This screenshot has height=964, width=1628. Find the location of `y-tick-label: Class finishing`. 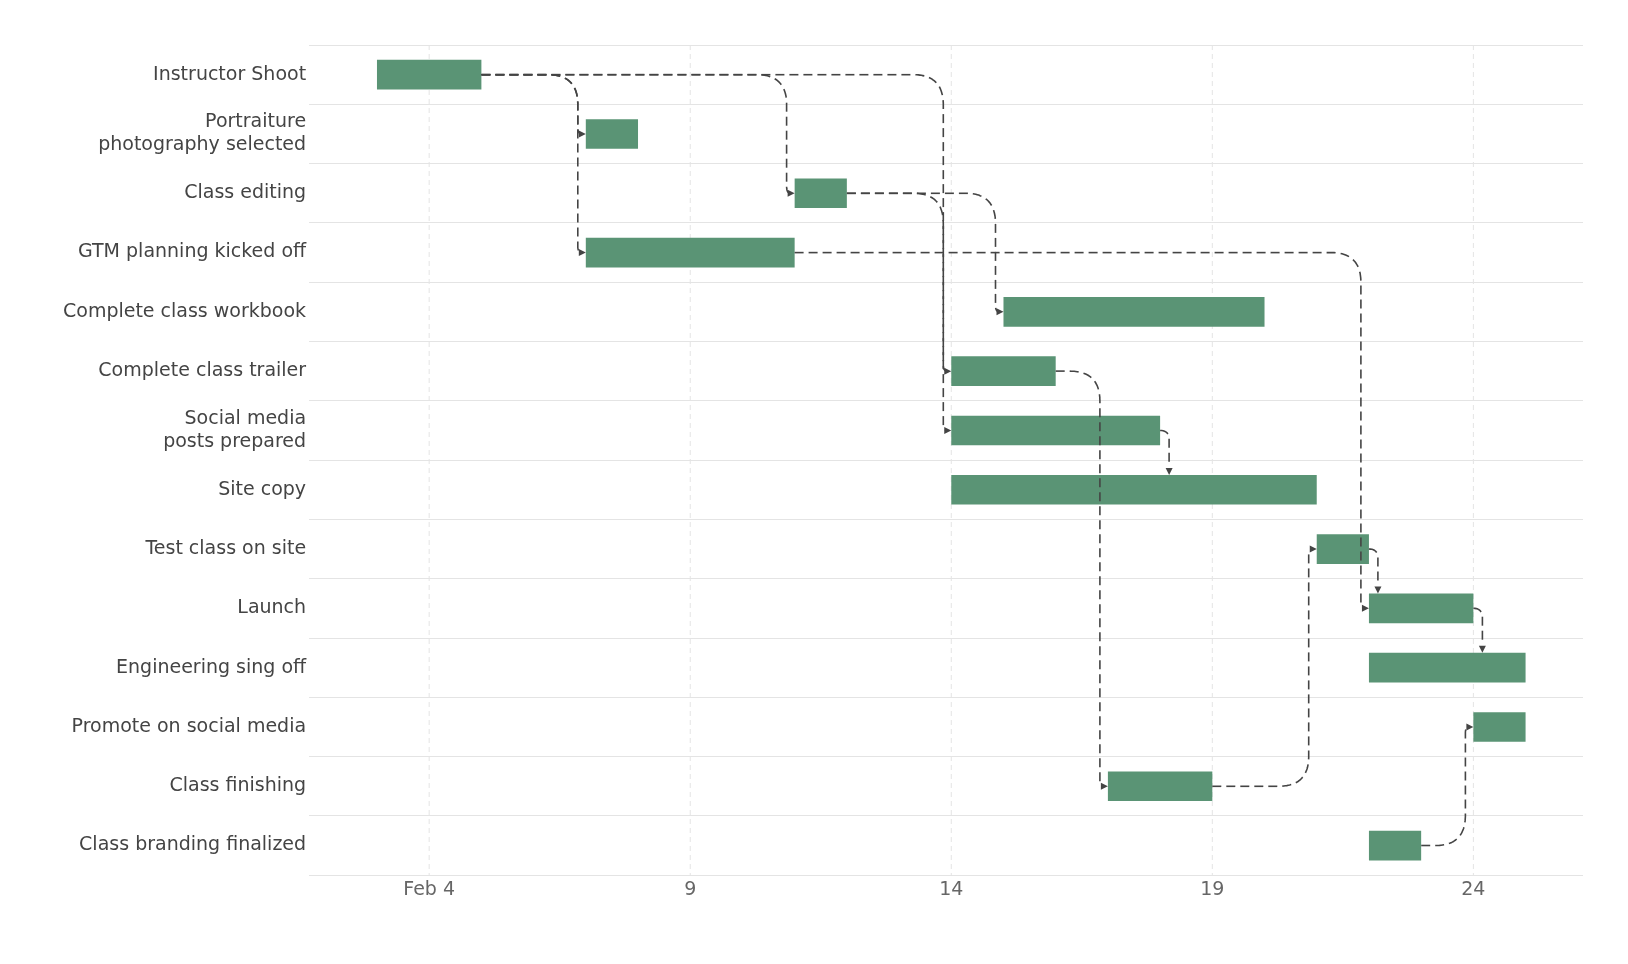

y-tick-label: Class finishing is located at coordinates (238, 784).